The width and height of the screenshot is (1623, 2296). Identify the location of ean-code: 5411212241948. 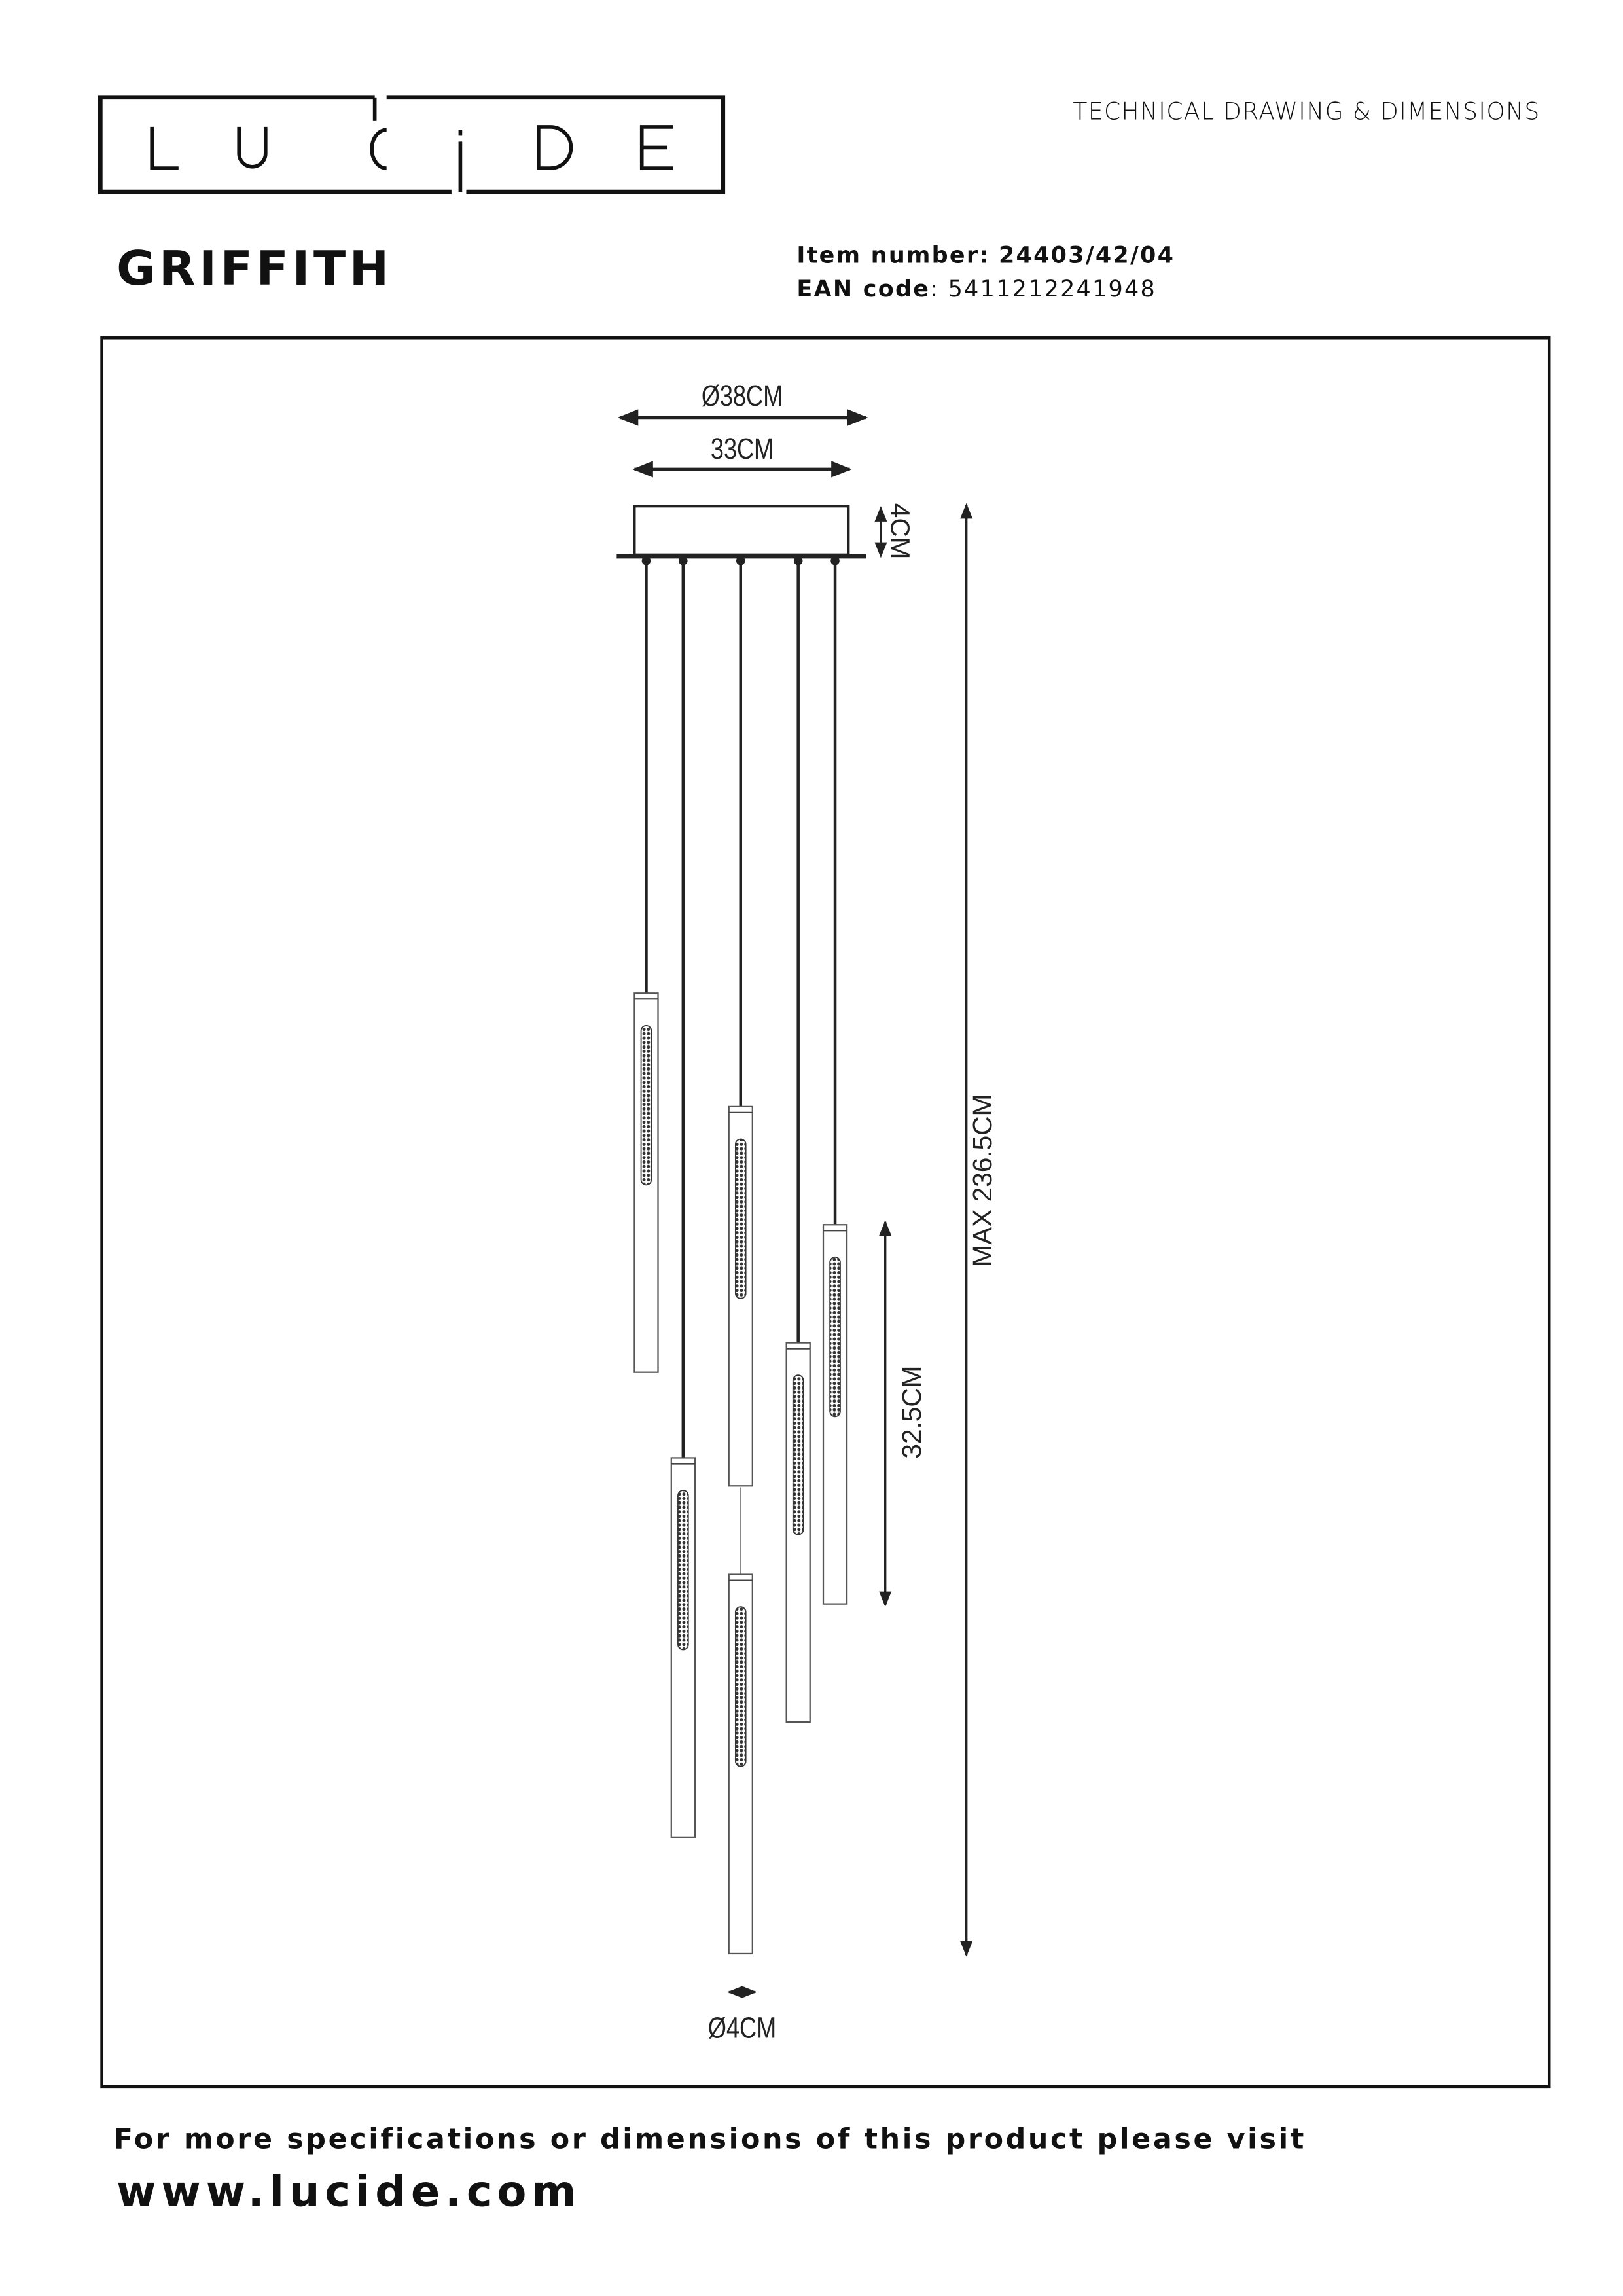
(1052, 289).